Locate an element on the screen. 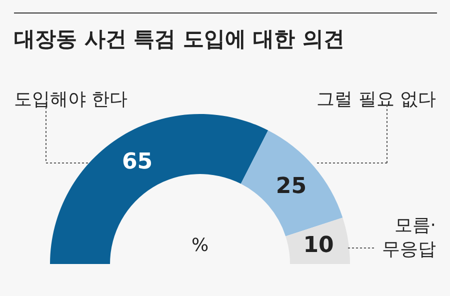 This screenshot has width=450, height=296. slice-label: 도입해야 한다 is located at coordinates (71, 99).